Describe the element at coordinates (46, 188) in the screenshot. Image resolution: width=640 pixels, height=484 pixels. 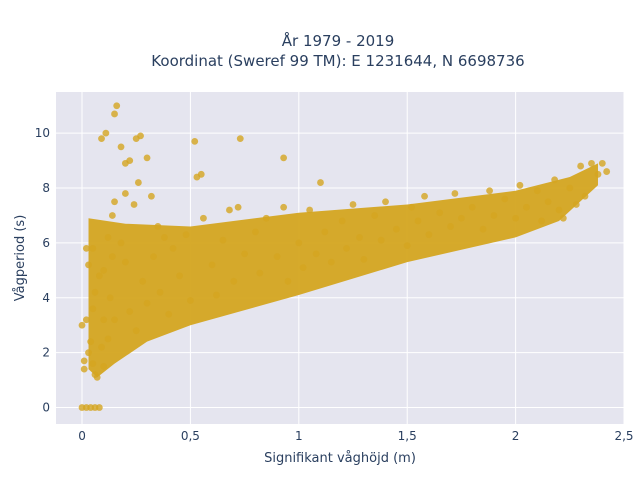
I see `y-tick-label: 8` at that location.